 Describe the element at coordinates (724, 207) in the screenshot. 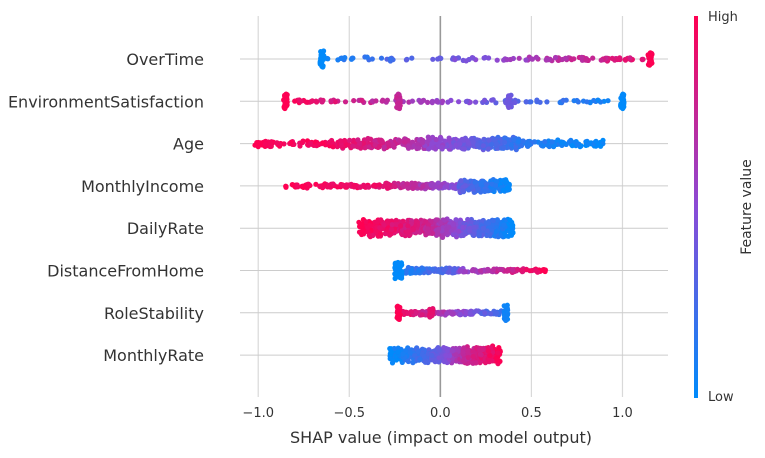

I see `colorbar: High Low Feature value` at that location.